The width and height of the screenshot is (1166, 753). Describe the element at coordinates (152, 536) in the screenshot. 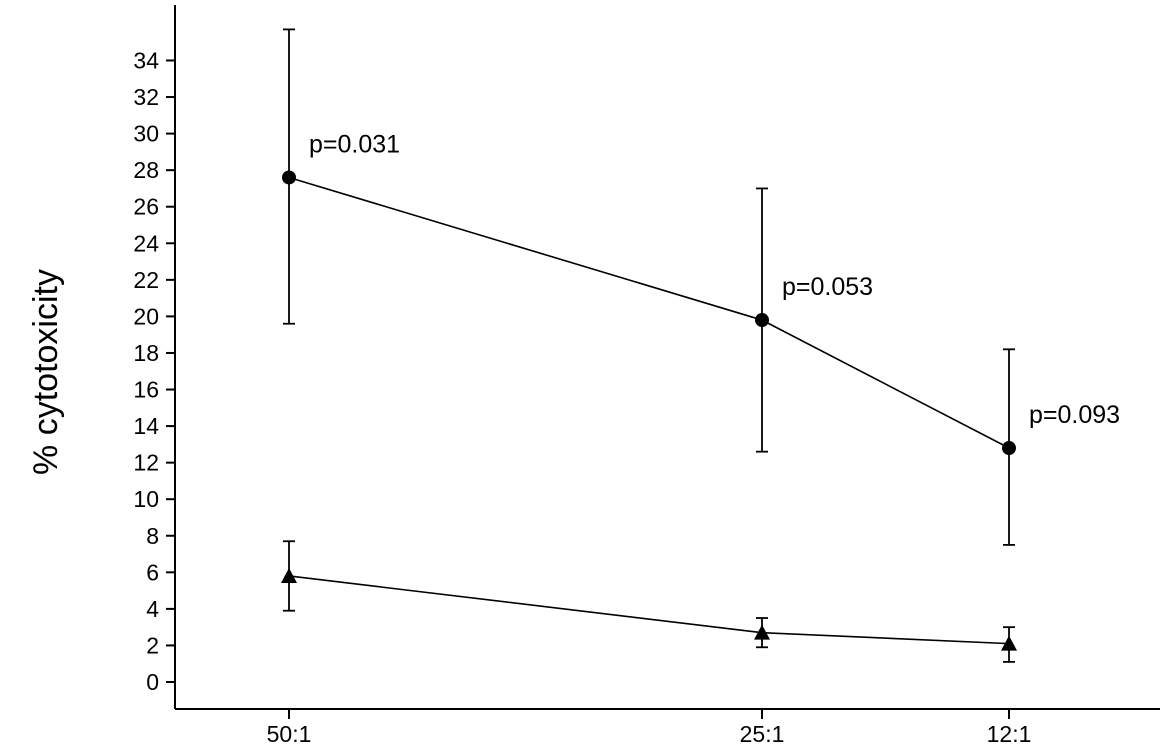

I see `y-tick-label: 8` at that location.